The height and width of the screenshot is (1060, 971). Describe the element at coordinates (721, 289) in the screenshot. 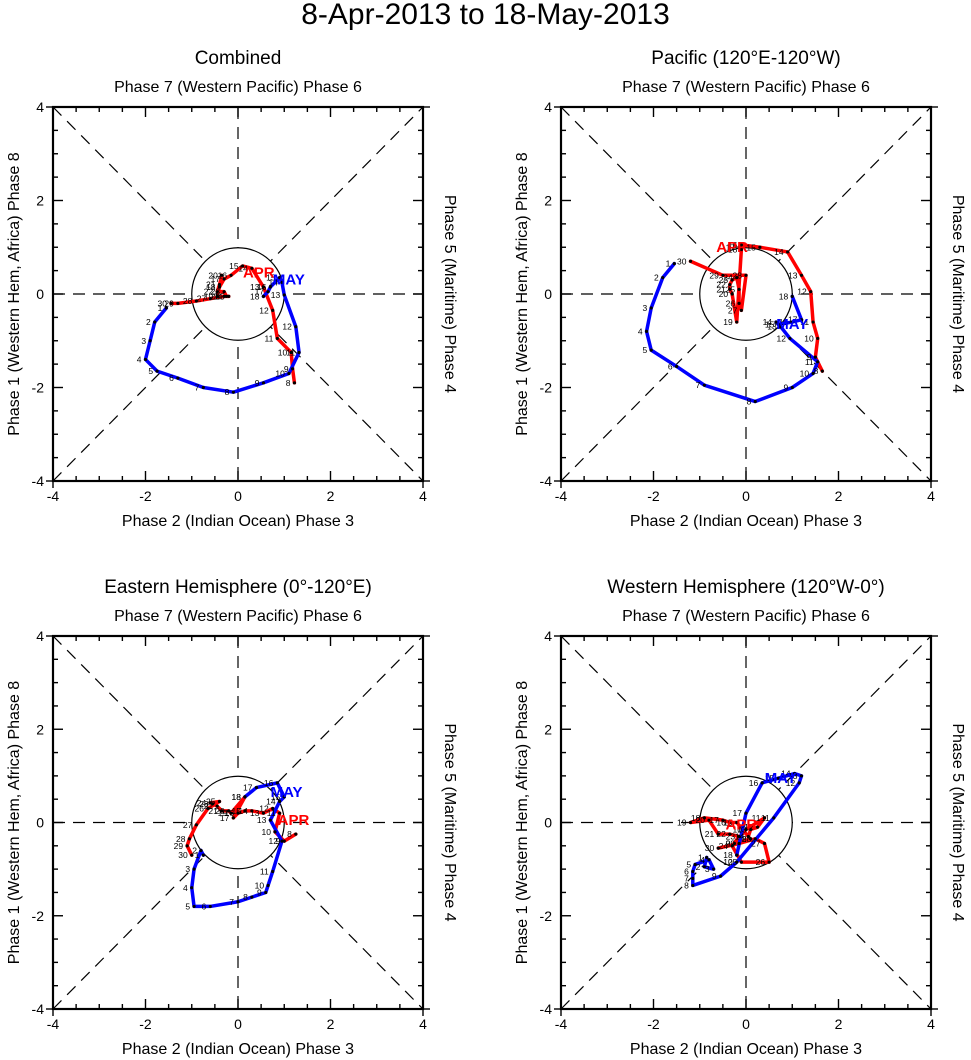

I see `day-label: 21` at that location.